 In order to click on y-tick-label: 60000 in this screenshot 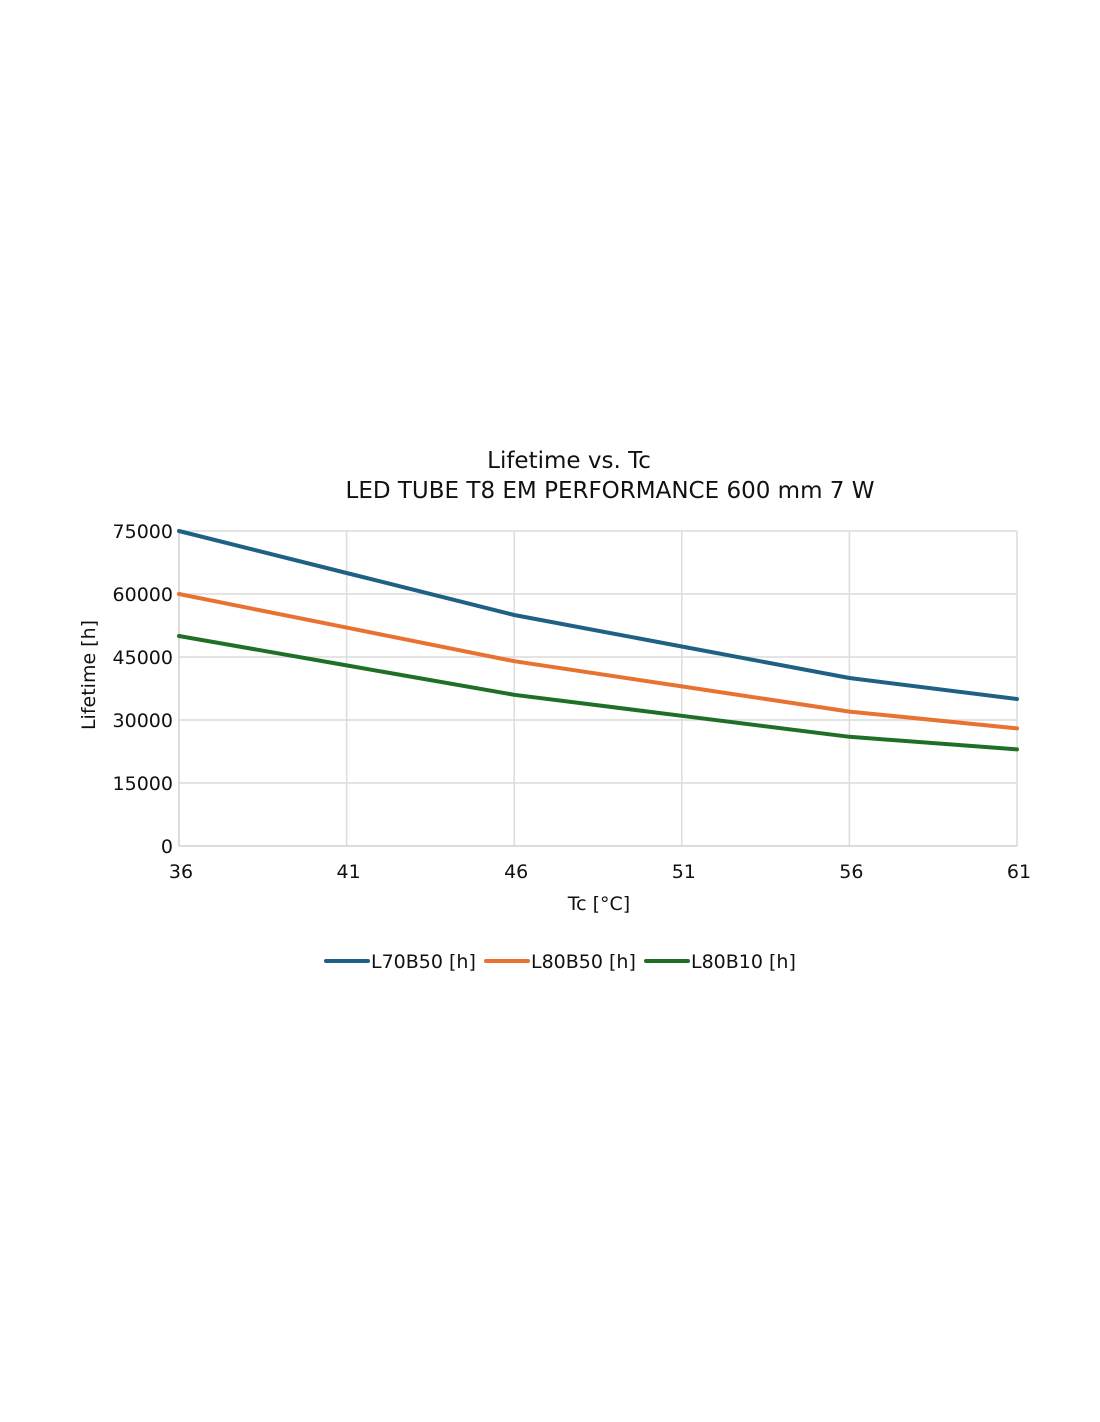, I will do `click(143, 595)`.